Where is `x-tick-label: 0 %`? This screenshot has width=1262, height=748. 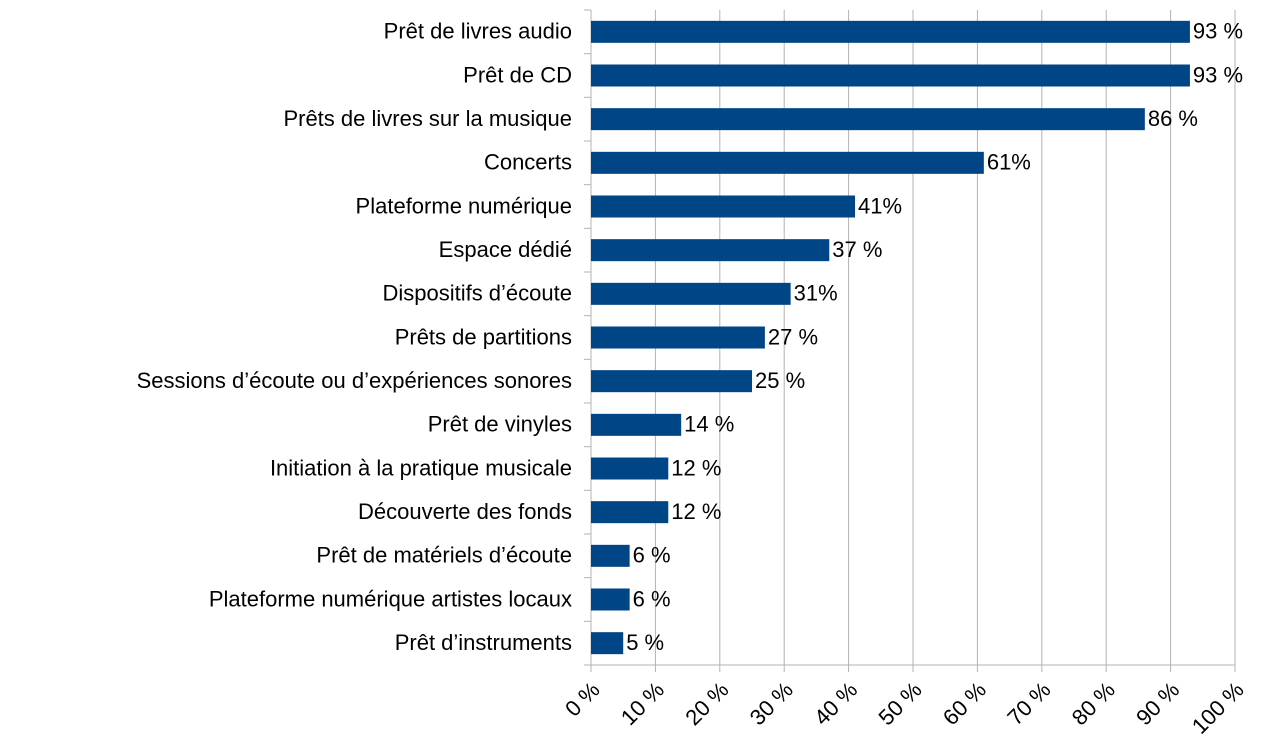
x-tick-label: 0 % is located at coordinates (582, 699).